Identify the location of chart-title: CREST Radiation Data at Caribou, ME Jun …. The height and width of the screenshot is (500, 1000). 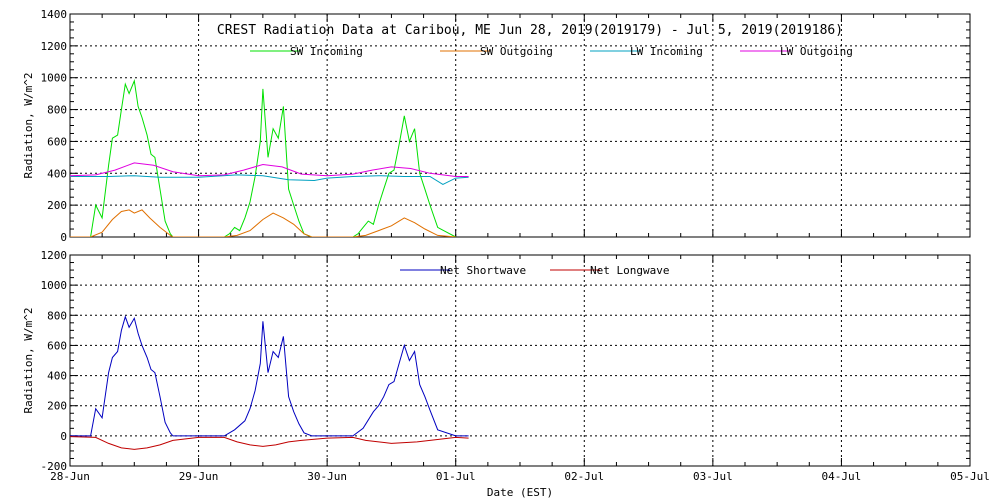
(530, 30).